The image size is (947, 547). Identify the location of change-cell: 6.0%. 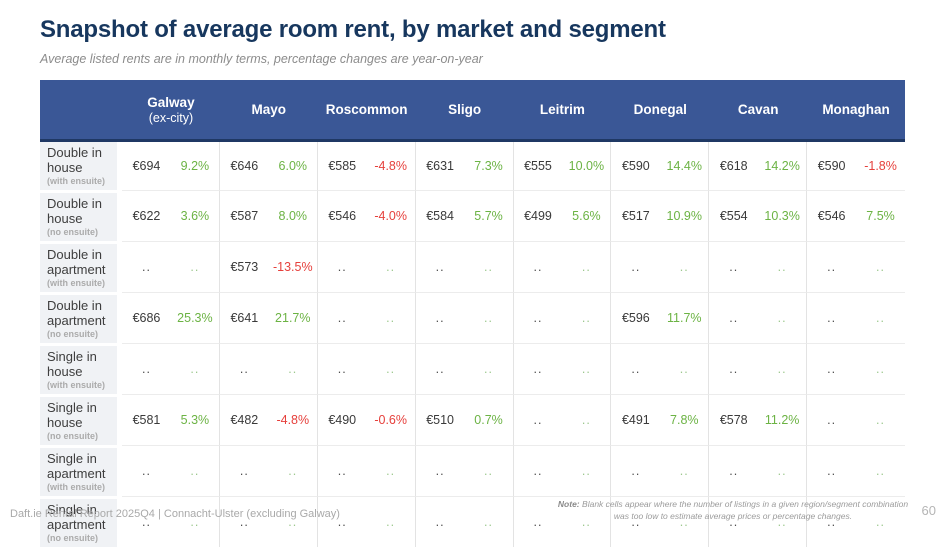
(293, 166).